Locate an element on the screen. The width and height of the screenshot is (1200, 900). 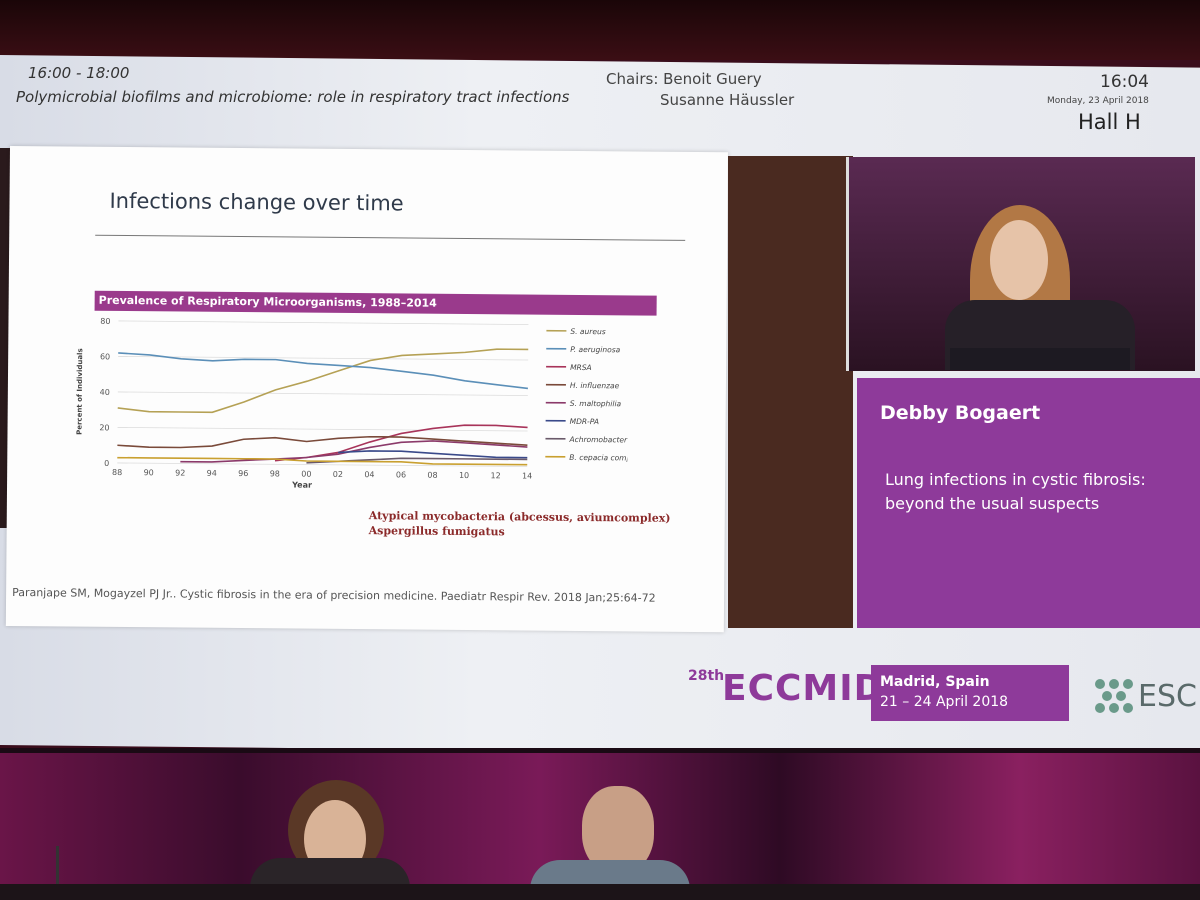
lectern is located at coordinates (1040, 359).